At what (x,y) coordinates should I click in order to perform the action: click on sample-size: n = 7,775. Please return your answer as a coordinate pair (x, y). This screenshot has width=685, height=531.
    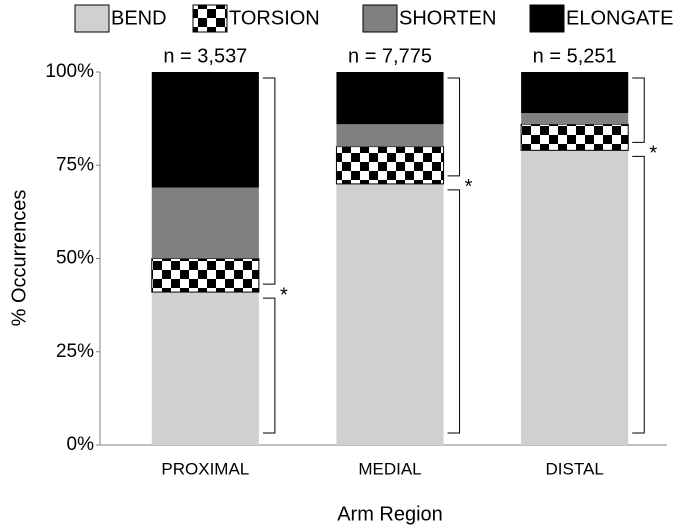
    Looking at the image, I should click on (390, 56).